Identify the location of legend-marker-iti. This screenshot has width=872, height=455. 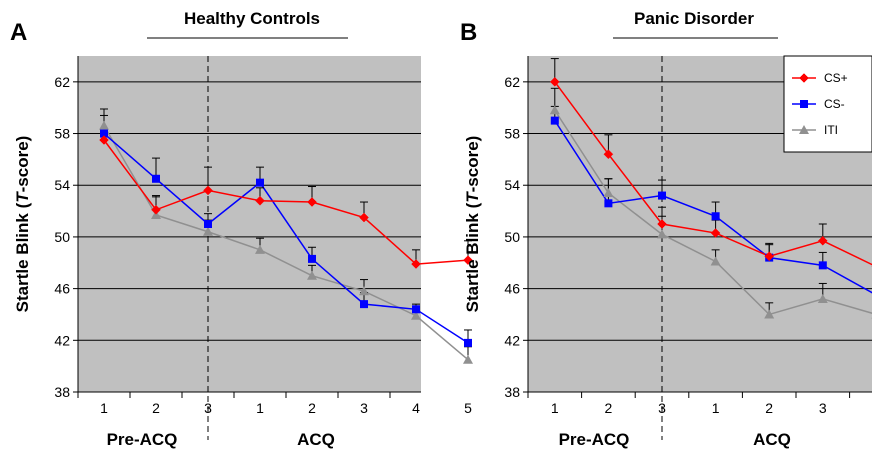
(804, 129).